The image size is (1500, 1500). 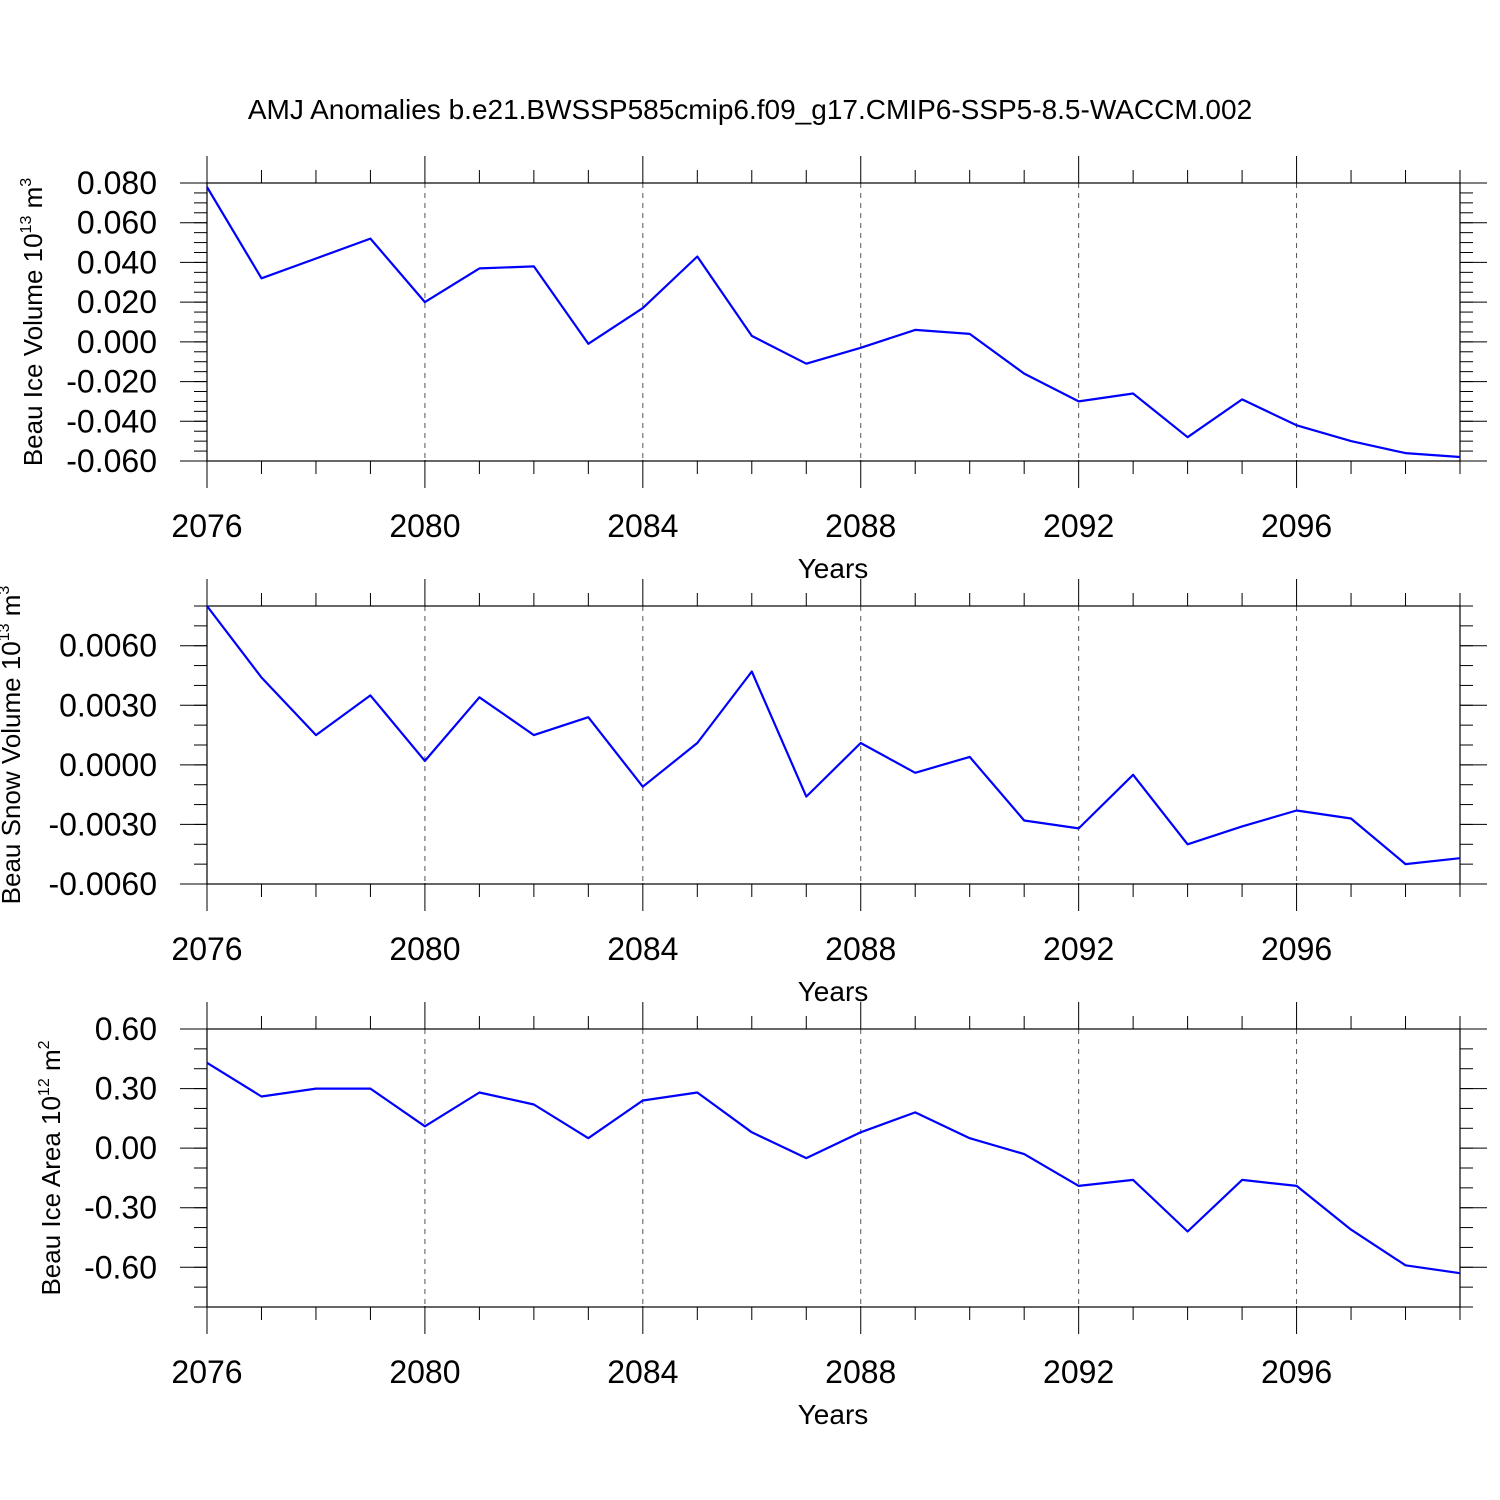 I want to click on y-tick-label: 0.0060, so click(x=108, y=646).